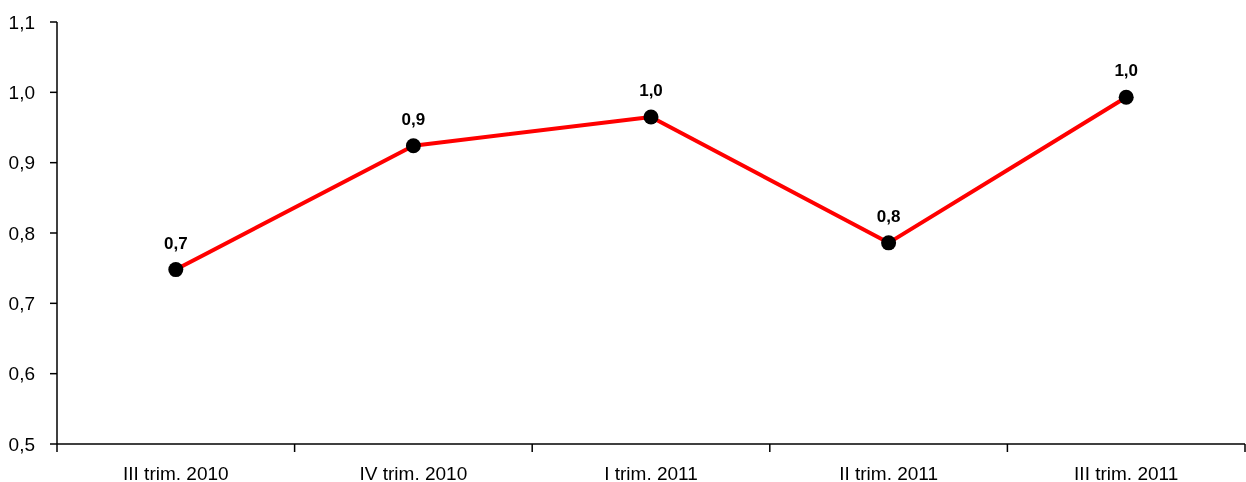 Image resolution: width=1246 pixels, height=482 pixels. I want to click on data-label: 0,9, so click(413, 119).